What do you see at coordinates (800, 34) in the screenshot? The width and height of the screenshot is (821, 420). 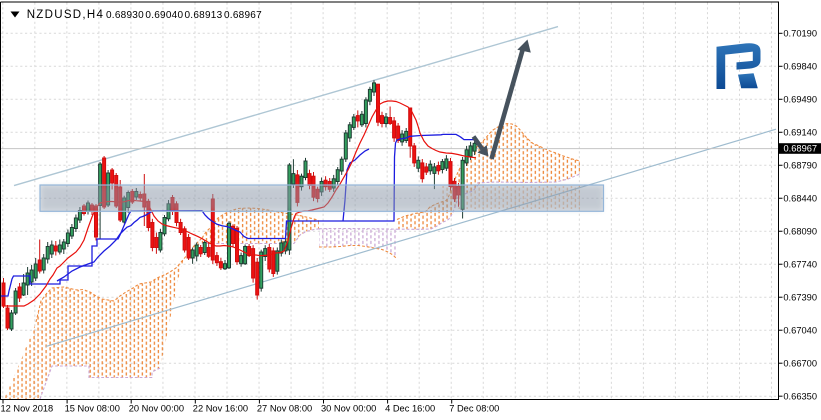 I see `svg-text: 0.70190` at bounding box center [800, 34].